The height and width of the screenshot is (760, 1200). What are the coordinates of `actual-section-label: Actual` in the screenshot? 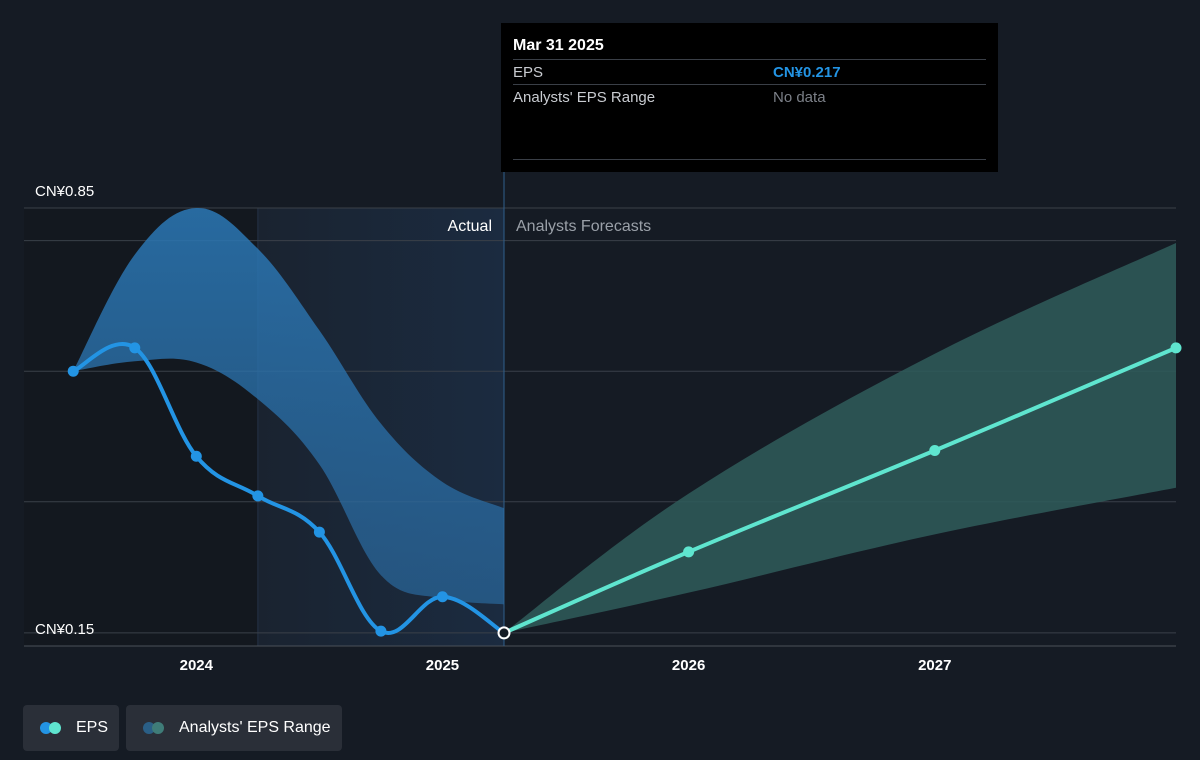 It's located at (470, 226).